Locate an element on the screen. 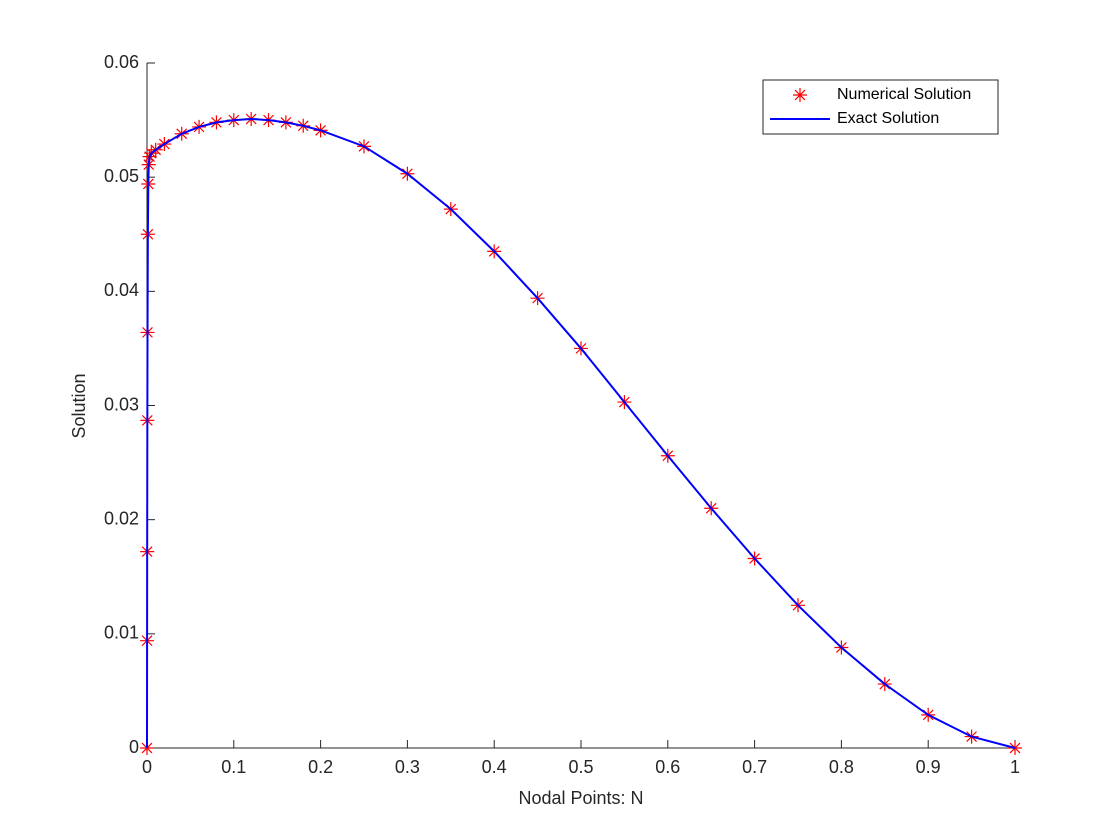 The height and width of the screenshot is (840, 1120). x-tick-label: 0 is located at coordinates (147, 767).